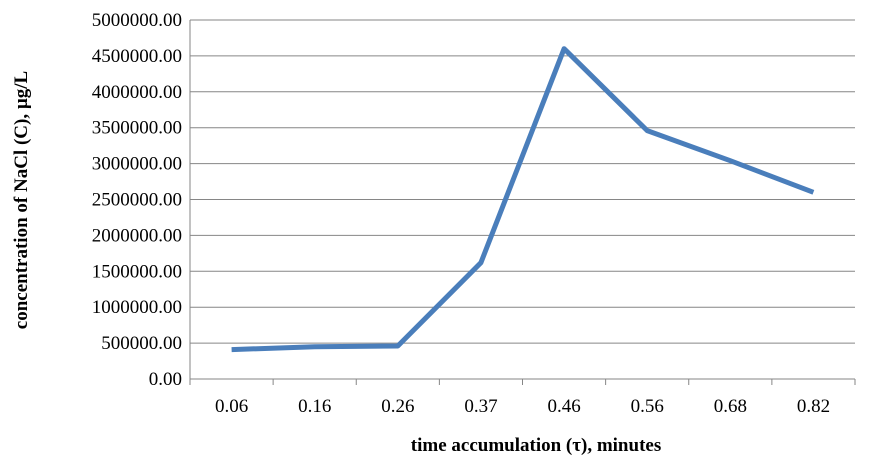 This screenshot has height=464, width=870. What do you see at coordinates (165, 379) in the screenshot?
I see `y-tick-label: 0.00` at bounding box center [165, 379].